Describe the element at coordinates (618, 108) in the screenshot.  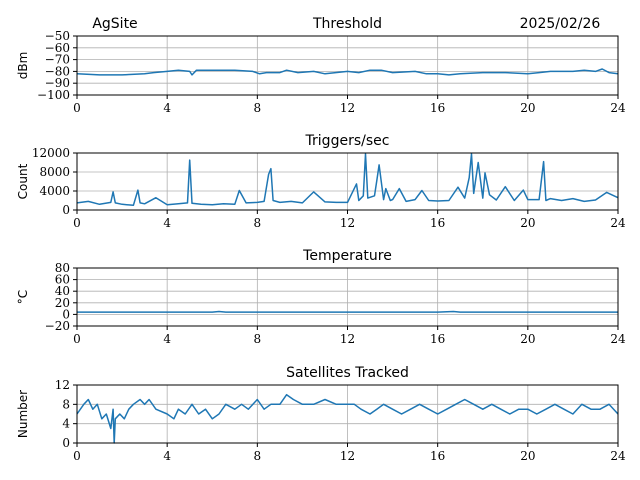
I see `threshold-xtick-label: 24` at that location.